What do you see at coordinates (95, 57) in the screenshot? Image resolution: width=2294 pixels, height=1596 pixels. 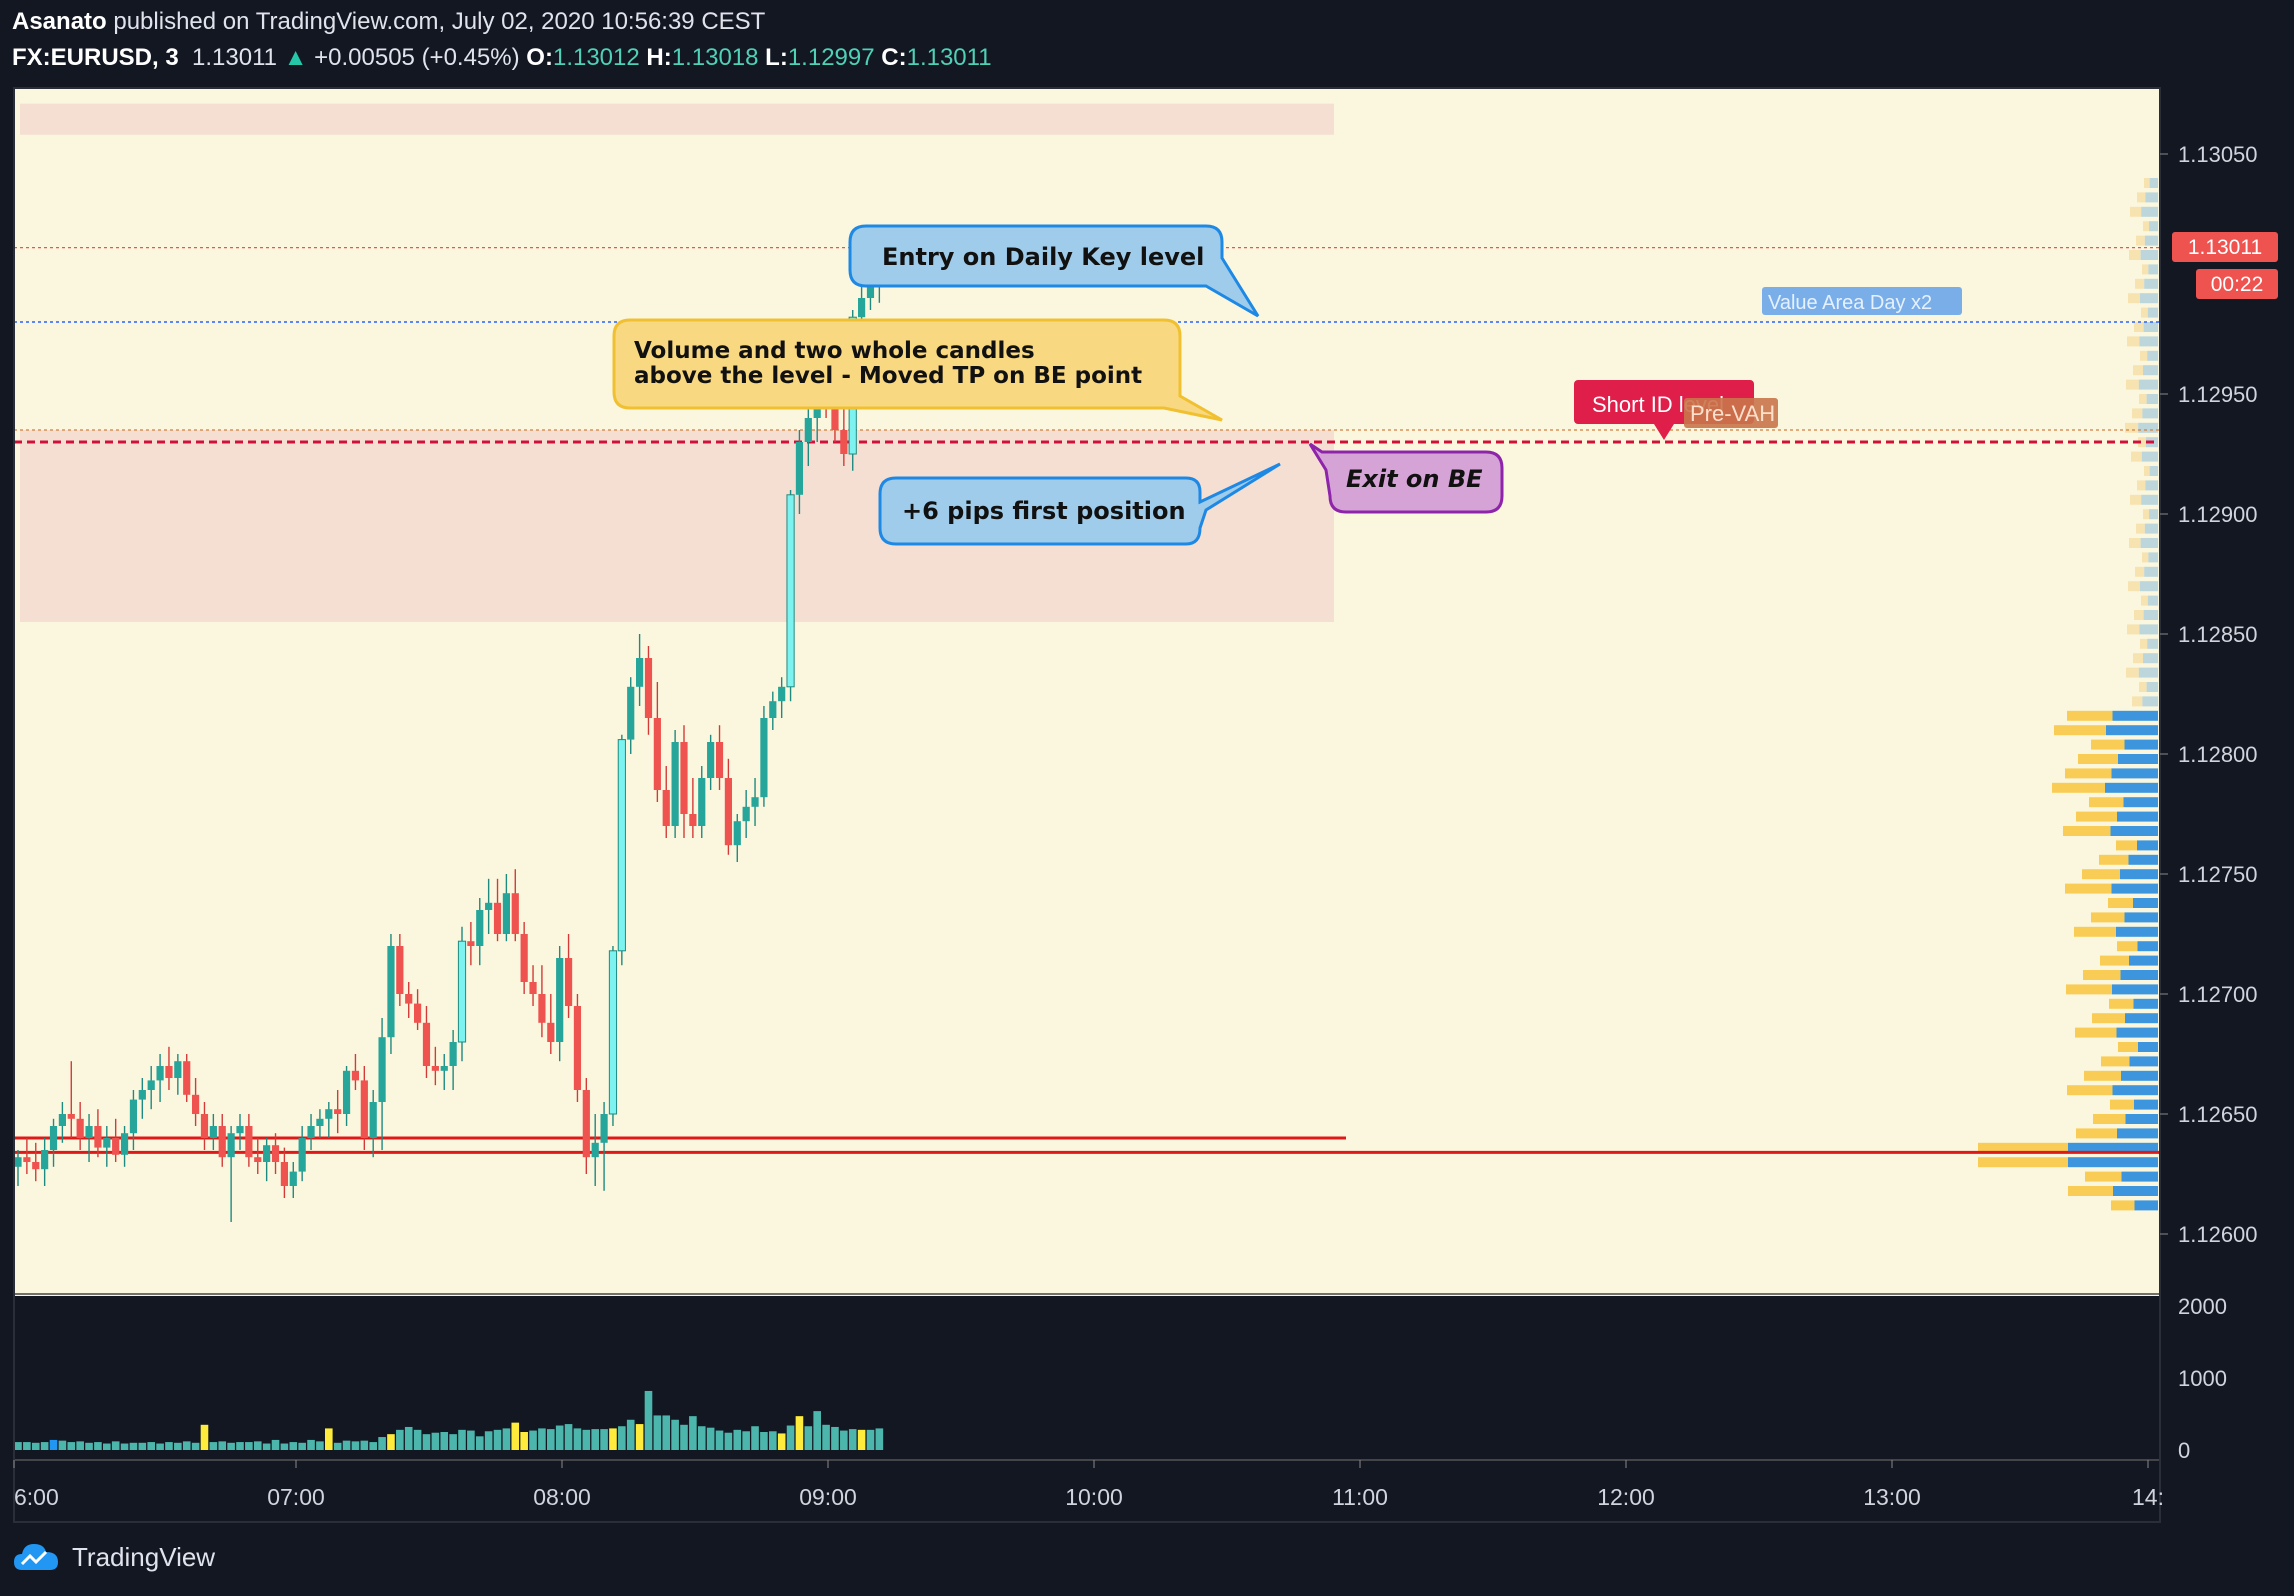 I see `symbol-label: FX:EURUSD, 3` at bounding box center [95, 57].